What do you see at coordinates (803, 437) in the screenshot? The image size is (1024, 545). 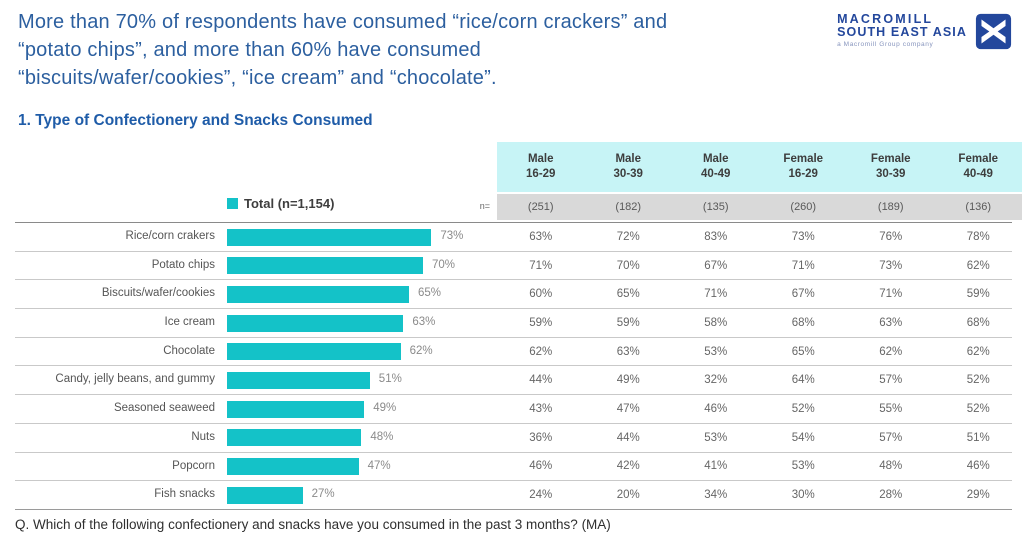 I see `table-cell: 54%` at bounding box center [803, 437].